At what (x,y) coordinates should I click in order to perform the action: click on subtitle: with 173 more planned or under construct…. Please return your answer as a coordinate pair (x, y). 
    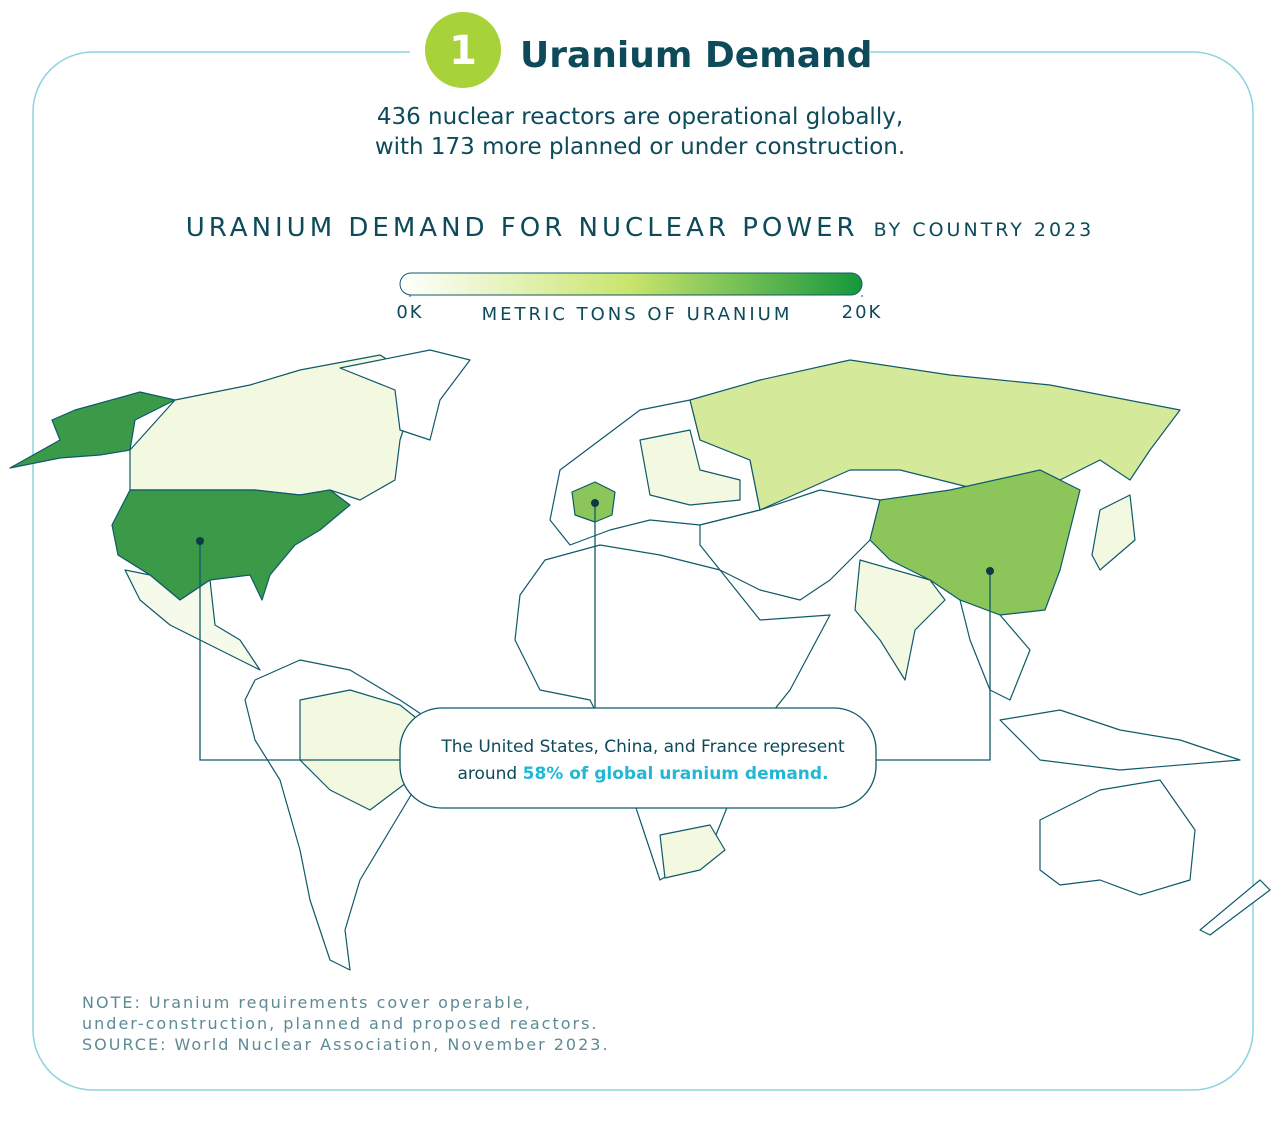
    Looking at the image, I should click on (640, 147).